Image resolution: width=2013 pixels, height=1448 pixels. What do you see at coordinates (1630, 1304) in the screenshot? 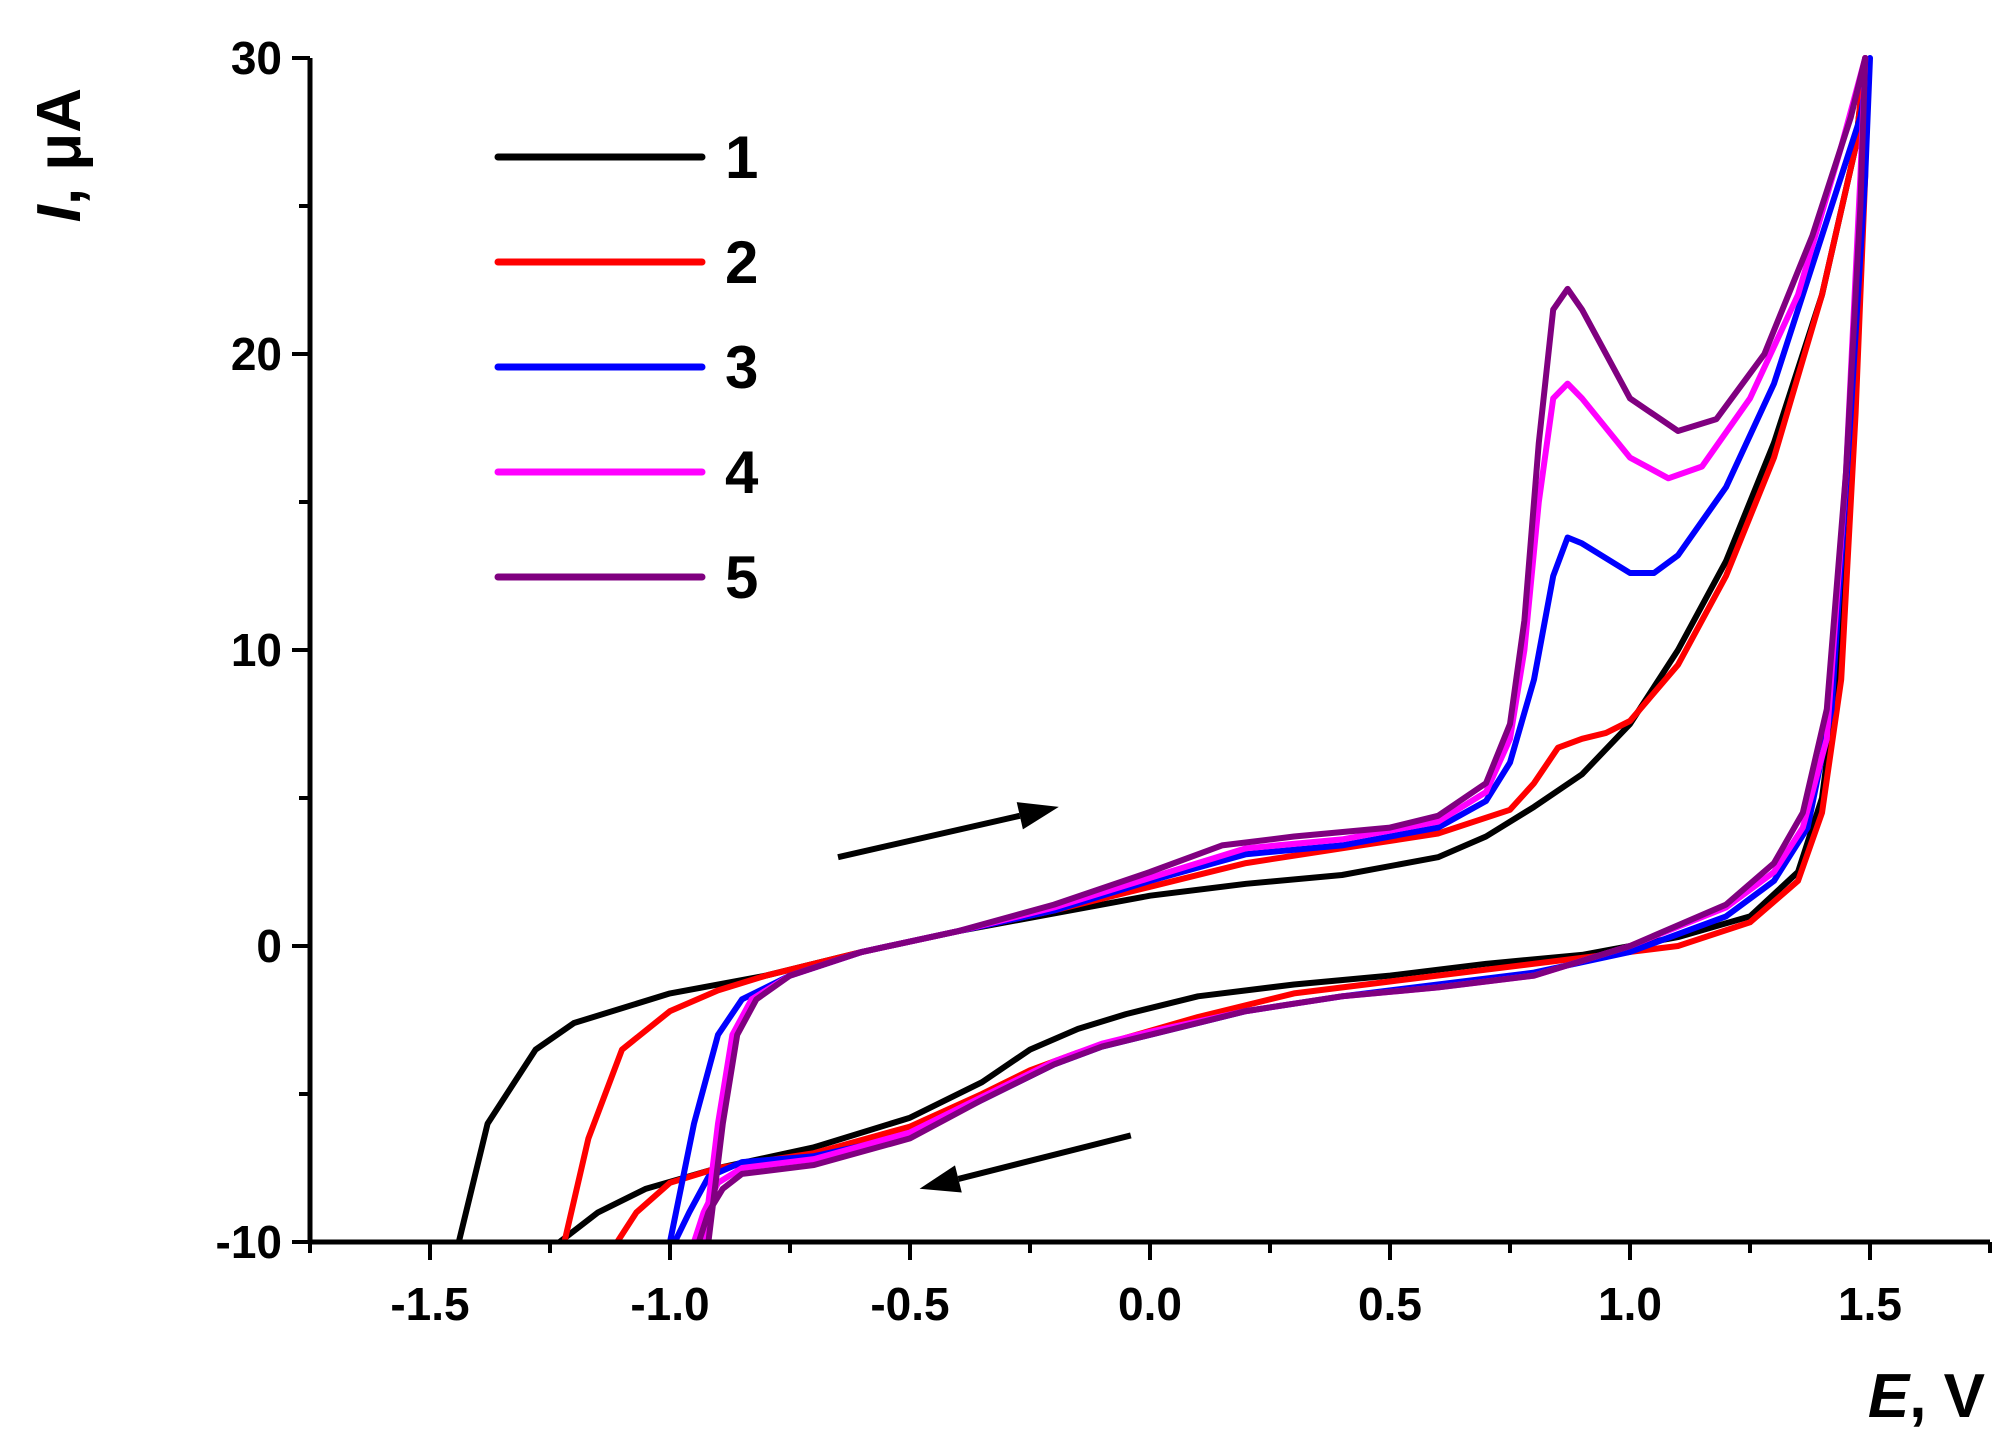
I see `x-tick-label: 1.0` at bounding box center [1630, 1304].